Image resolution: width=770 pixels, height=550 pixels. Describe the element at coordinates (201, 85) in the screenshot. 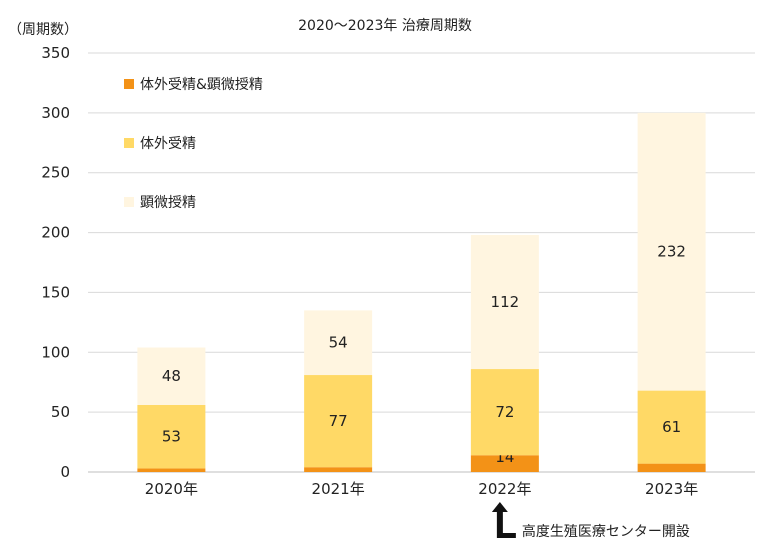

I see `legend-label: 体外受精&顕微授精` at that location.